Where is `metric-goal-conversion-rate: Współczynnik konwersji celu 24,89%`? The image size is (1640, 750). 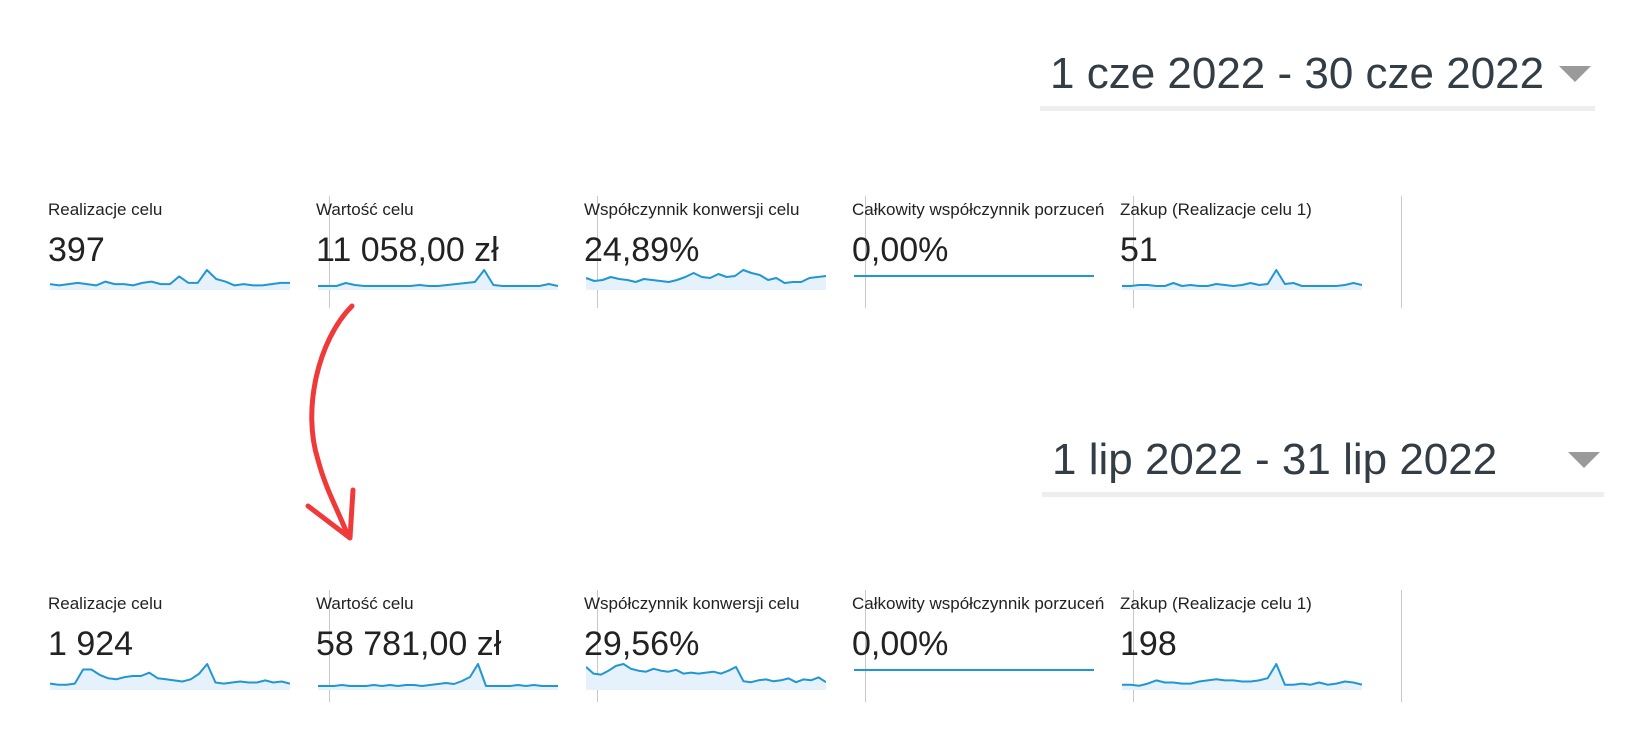 metric-goal-conversion-rate: Współczynnik konwersji celu 24,89% is located at coordinates (725, 252).